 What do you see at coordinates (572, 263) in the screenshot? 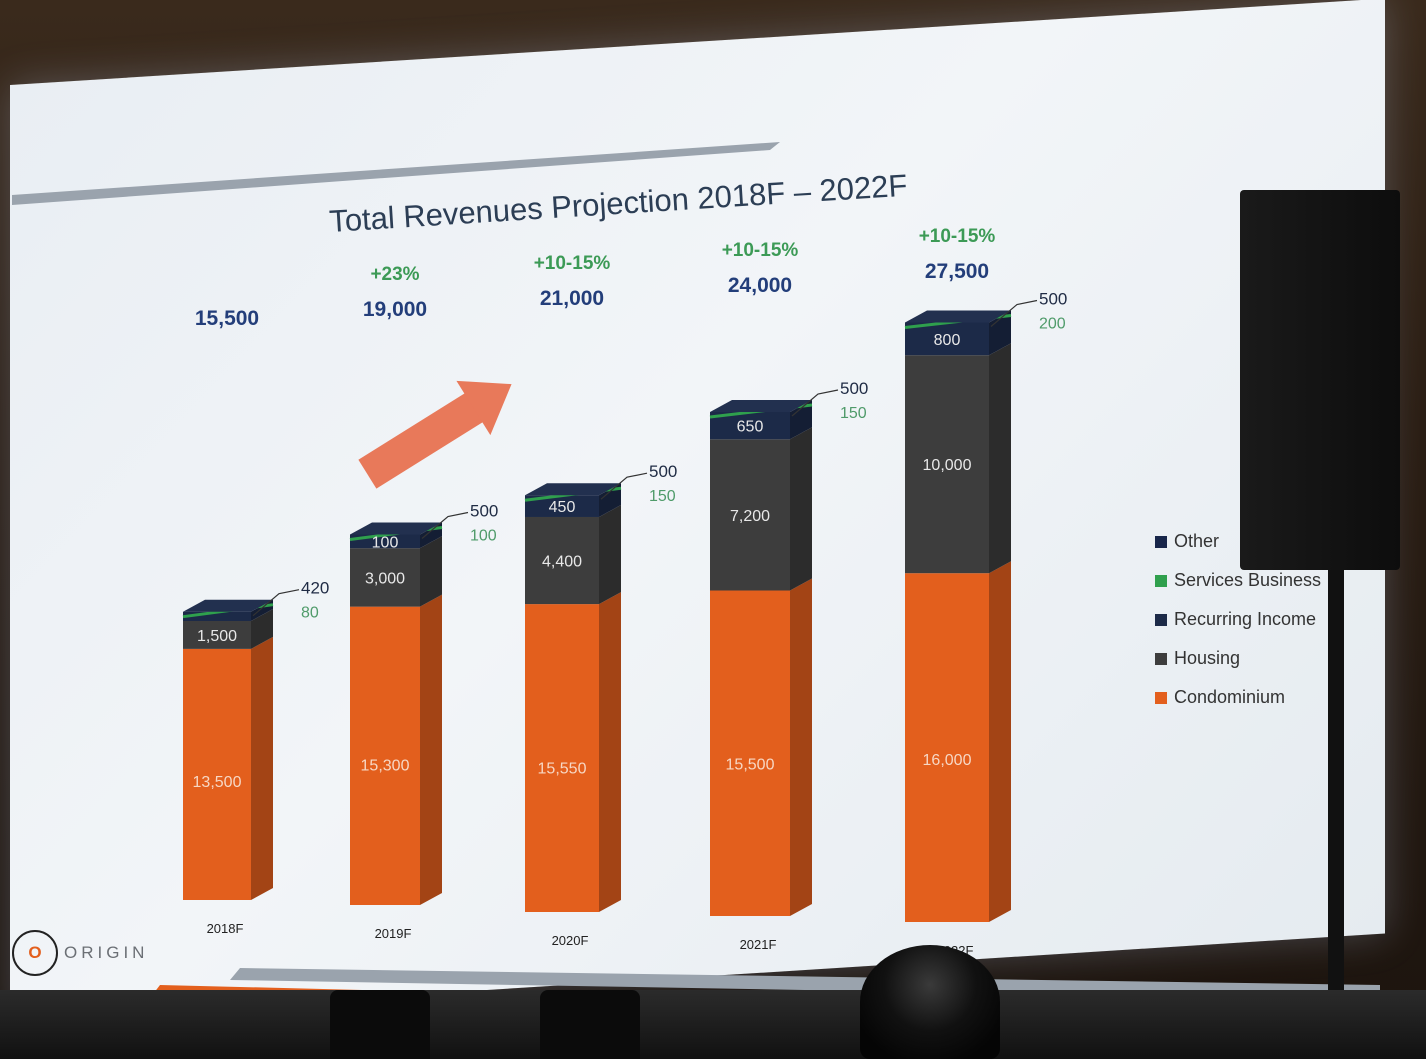
I see `growth-2020F: +10-15%` at bounding box center [572, 263].